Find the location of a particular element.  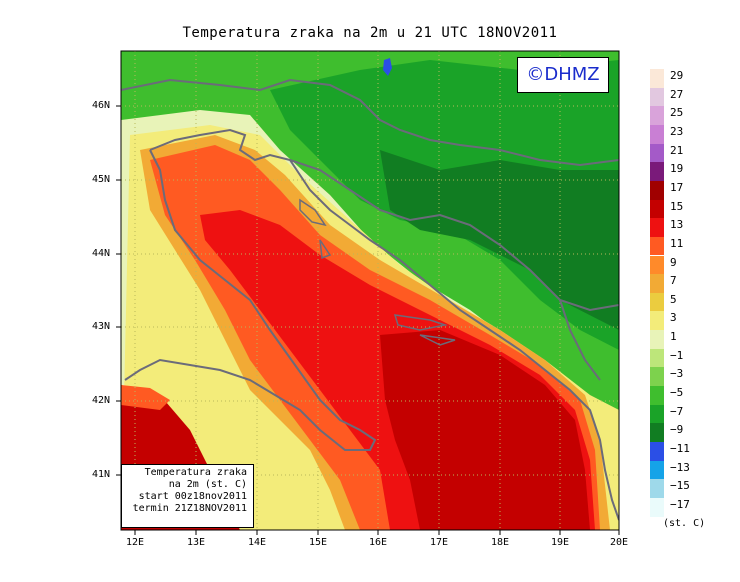

legend-label: −13 is located at coordinates (680, 467).